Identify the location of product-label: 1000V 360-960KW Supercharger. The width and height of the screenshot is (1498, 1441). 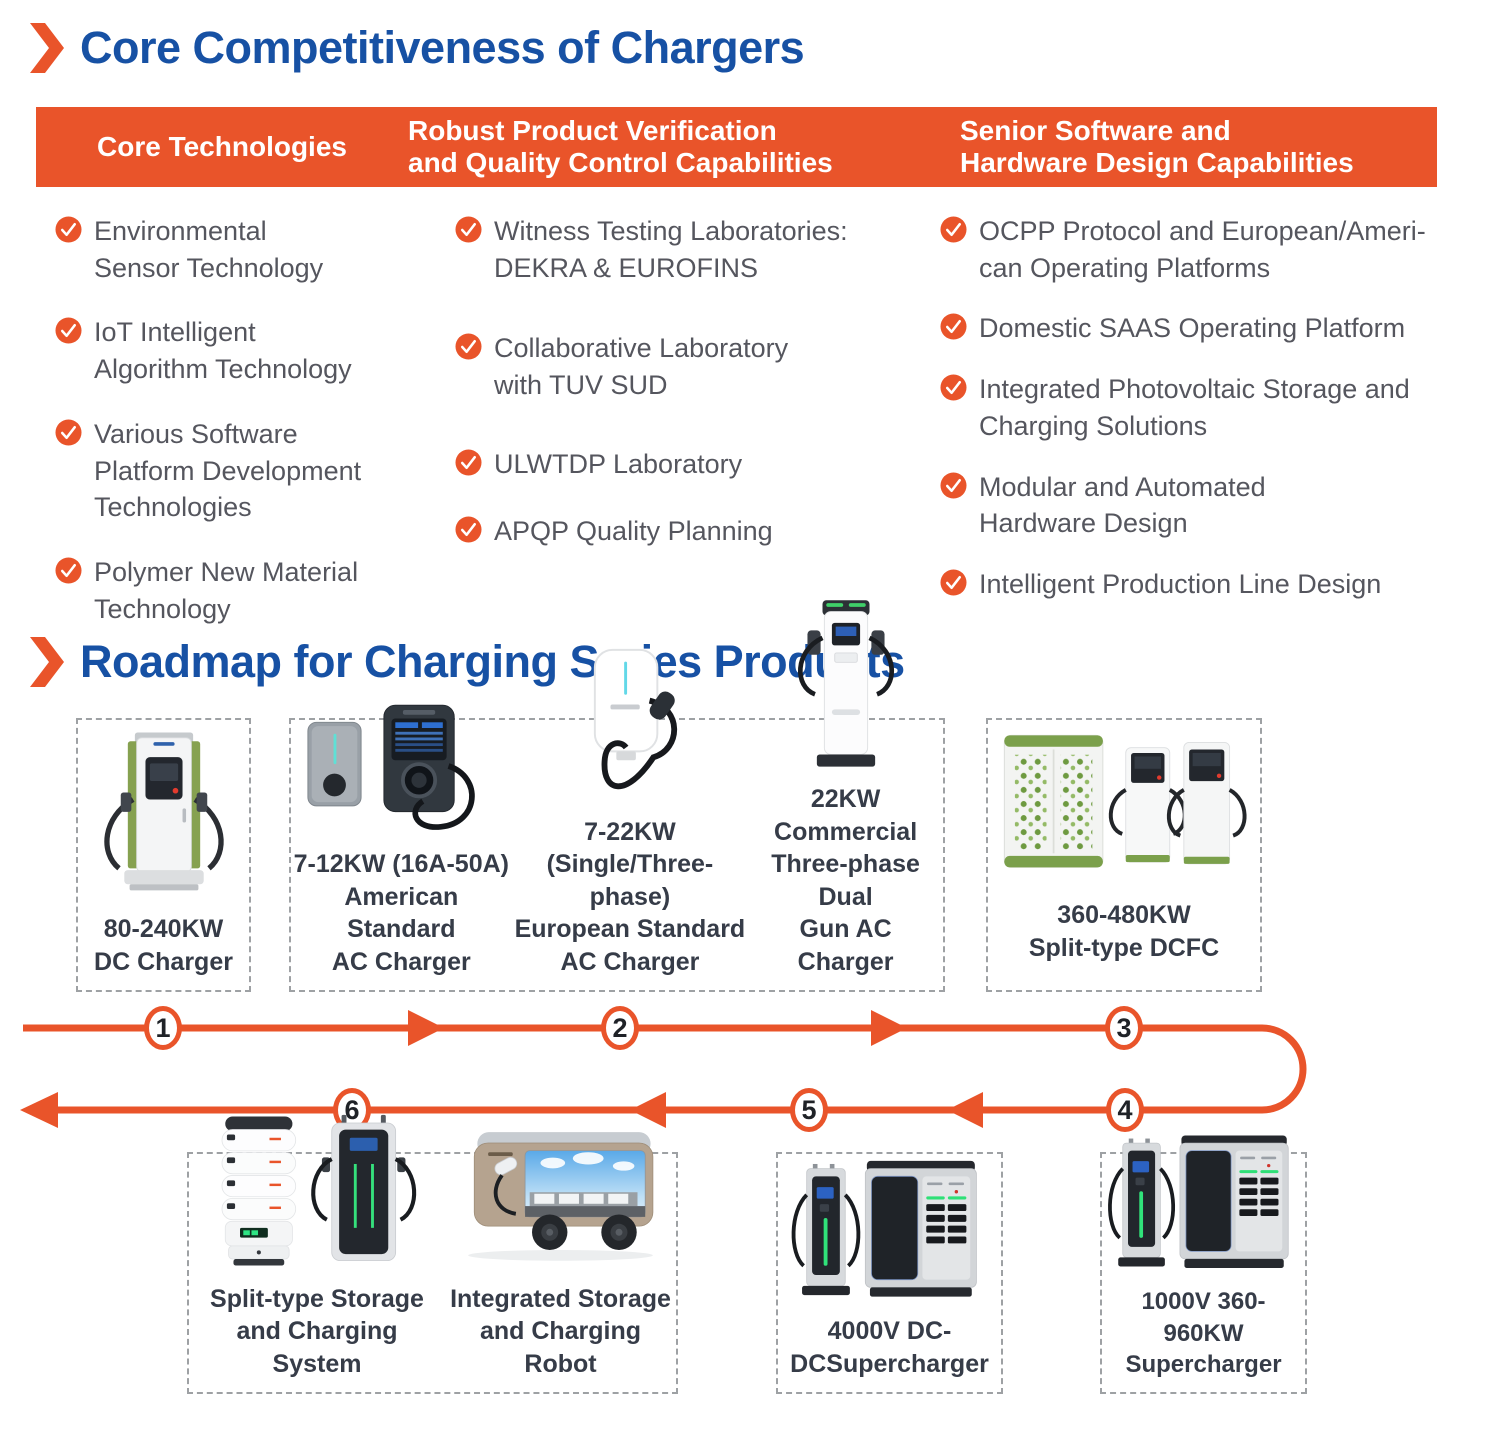
(1203, 1333).